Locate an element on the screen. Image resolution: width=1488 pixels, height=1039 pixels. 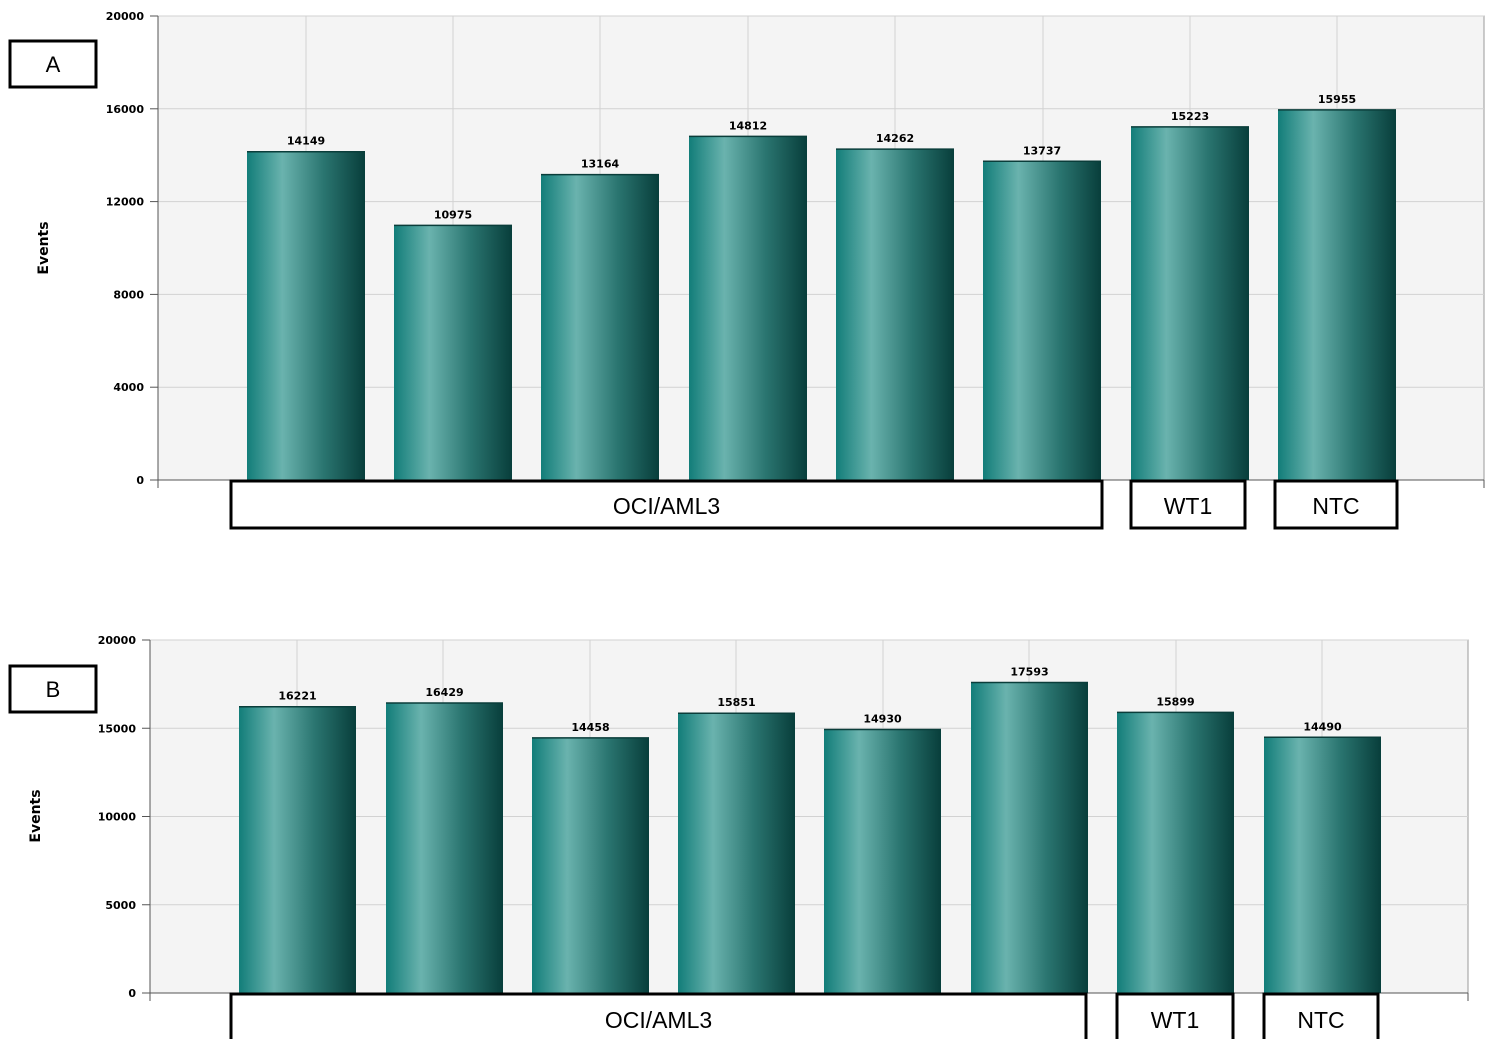
y-tick-label: 12000 is located at coordinates (125, 202).